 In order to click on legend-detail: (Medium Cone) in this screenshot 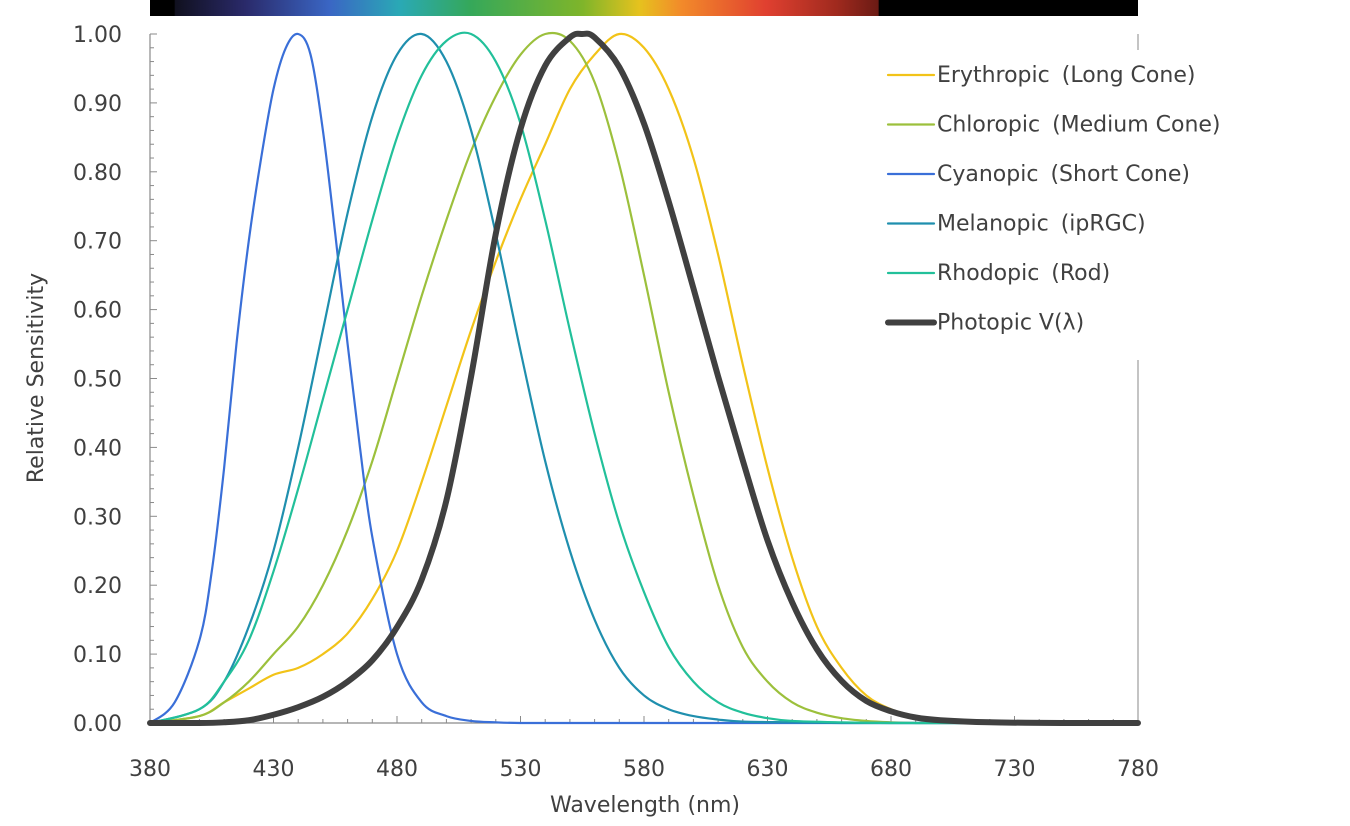, I will do `click(1136, 125)`.